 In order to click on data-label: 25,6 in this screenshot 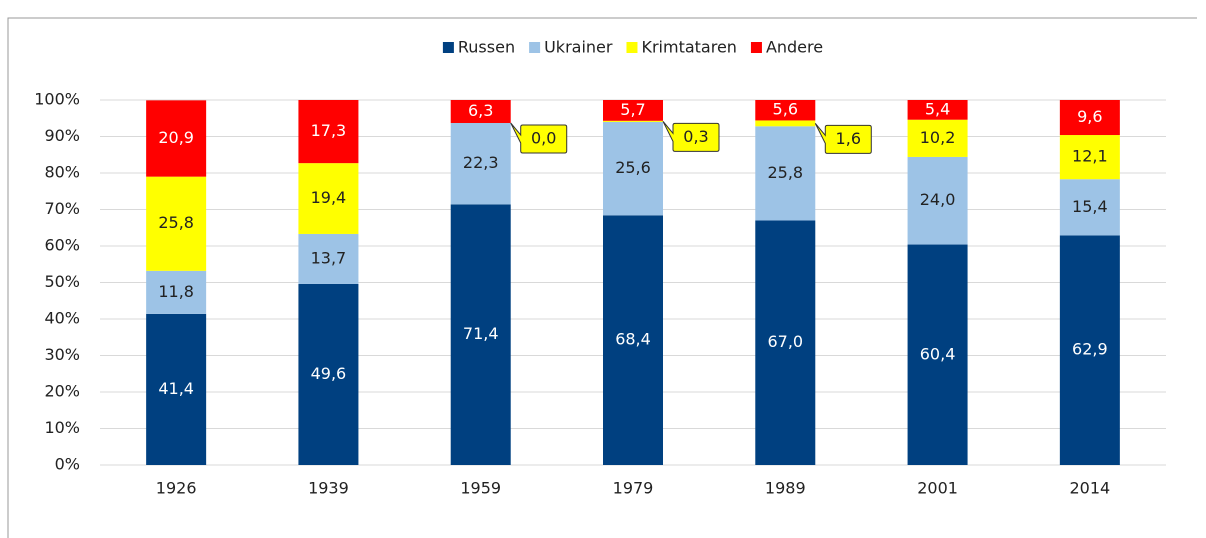, I will do `click(633, 167)`.